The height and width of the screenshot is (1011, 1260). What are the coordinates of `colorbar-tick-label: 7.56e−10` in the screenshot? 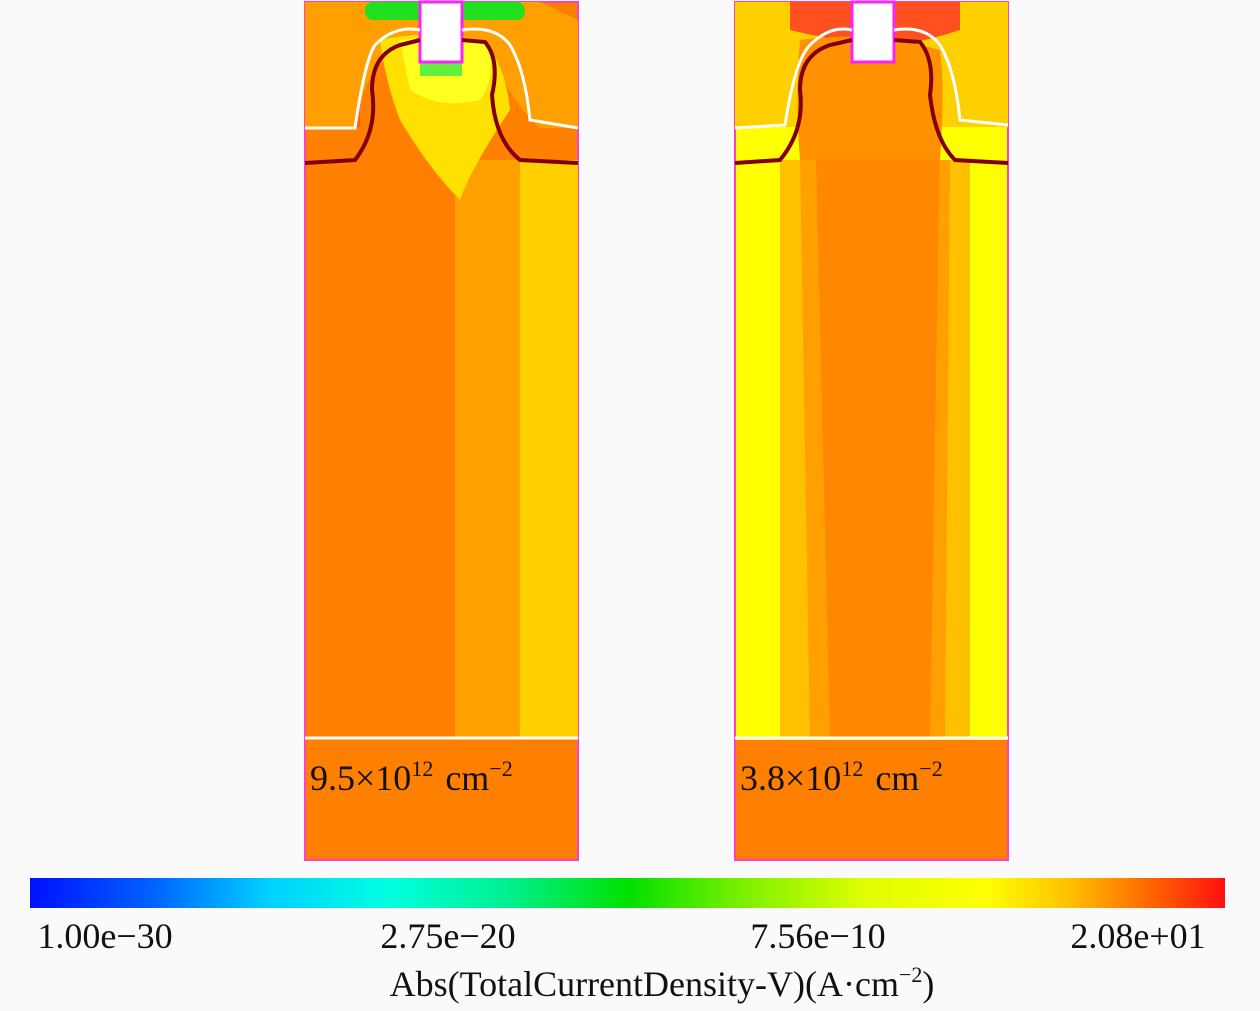 It's located at (817, 936).